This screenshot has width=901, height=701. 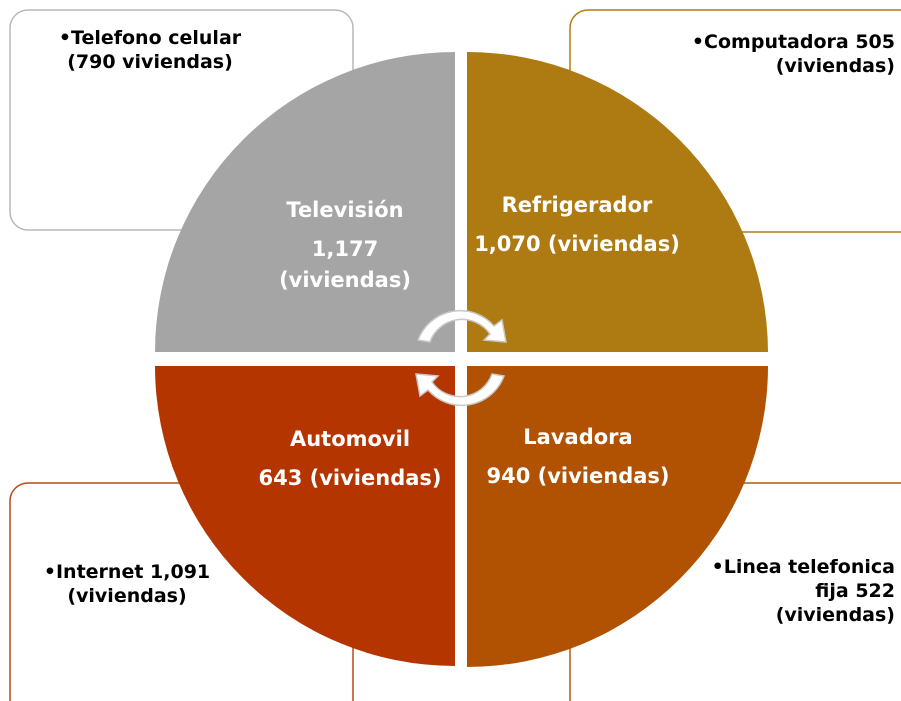 I want to click on quadrant-text: Automovil 643 (viviendas), so click(x=350, y=459).